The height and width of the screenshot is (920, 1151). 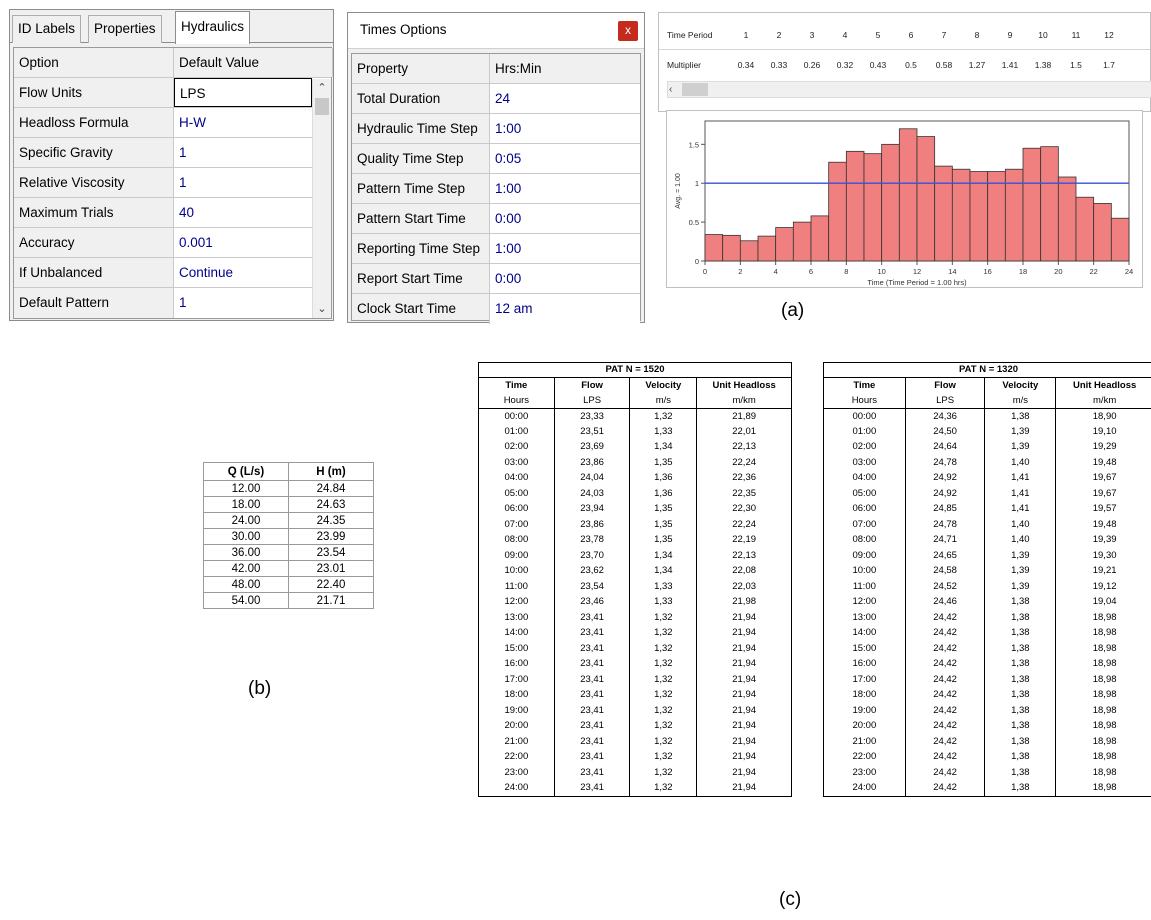 I want to click on q-cell: 30.00, so click(x=246, y=536).